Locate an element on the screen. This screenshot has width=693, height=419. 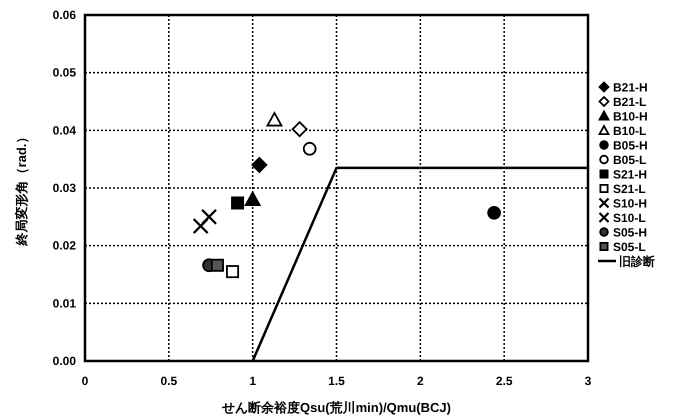
legend-label: B21-L is located at coordinates (629, 102).